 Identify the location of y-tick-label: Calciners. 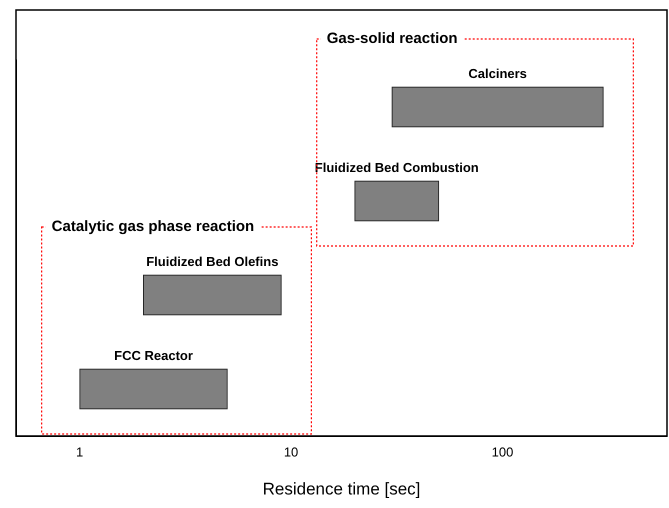
(497, 74).